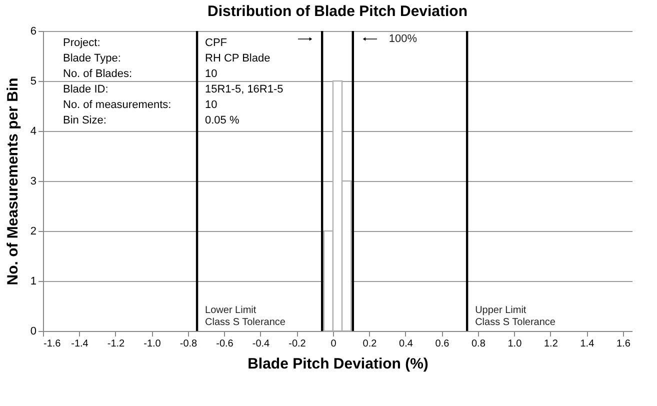 This screenshot has width=657, height=406. I want to click on y-tick-label: 2, so click(33, 232).